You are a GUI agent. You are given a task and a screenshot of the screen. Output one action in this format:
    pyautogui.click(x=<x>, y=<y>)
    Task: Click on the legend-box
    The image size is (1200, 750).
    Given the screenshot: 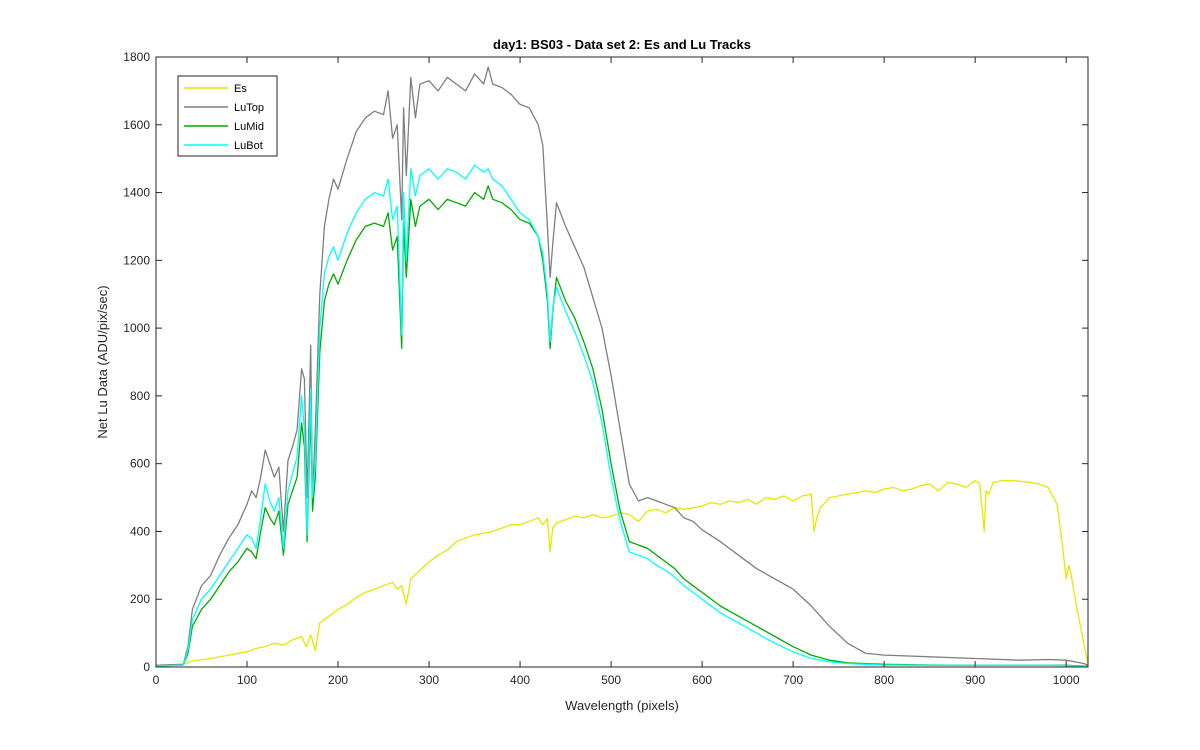 What is the action you would take?
    pyautogui.click(x=227, y=116)
    